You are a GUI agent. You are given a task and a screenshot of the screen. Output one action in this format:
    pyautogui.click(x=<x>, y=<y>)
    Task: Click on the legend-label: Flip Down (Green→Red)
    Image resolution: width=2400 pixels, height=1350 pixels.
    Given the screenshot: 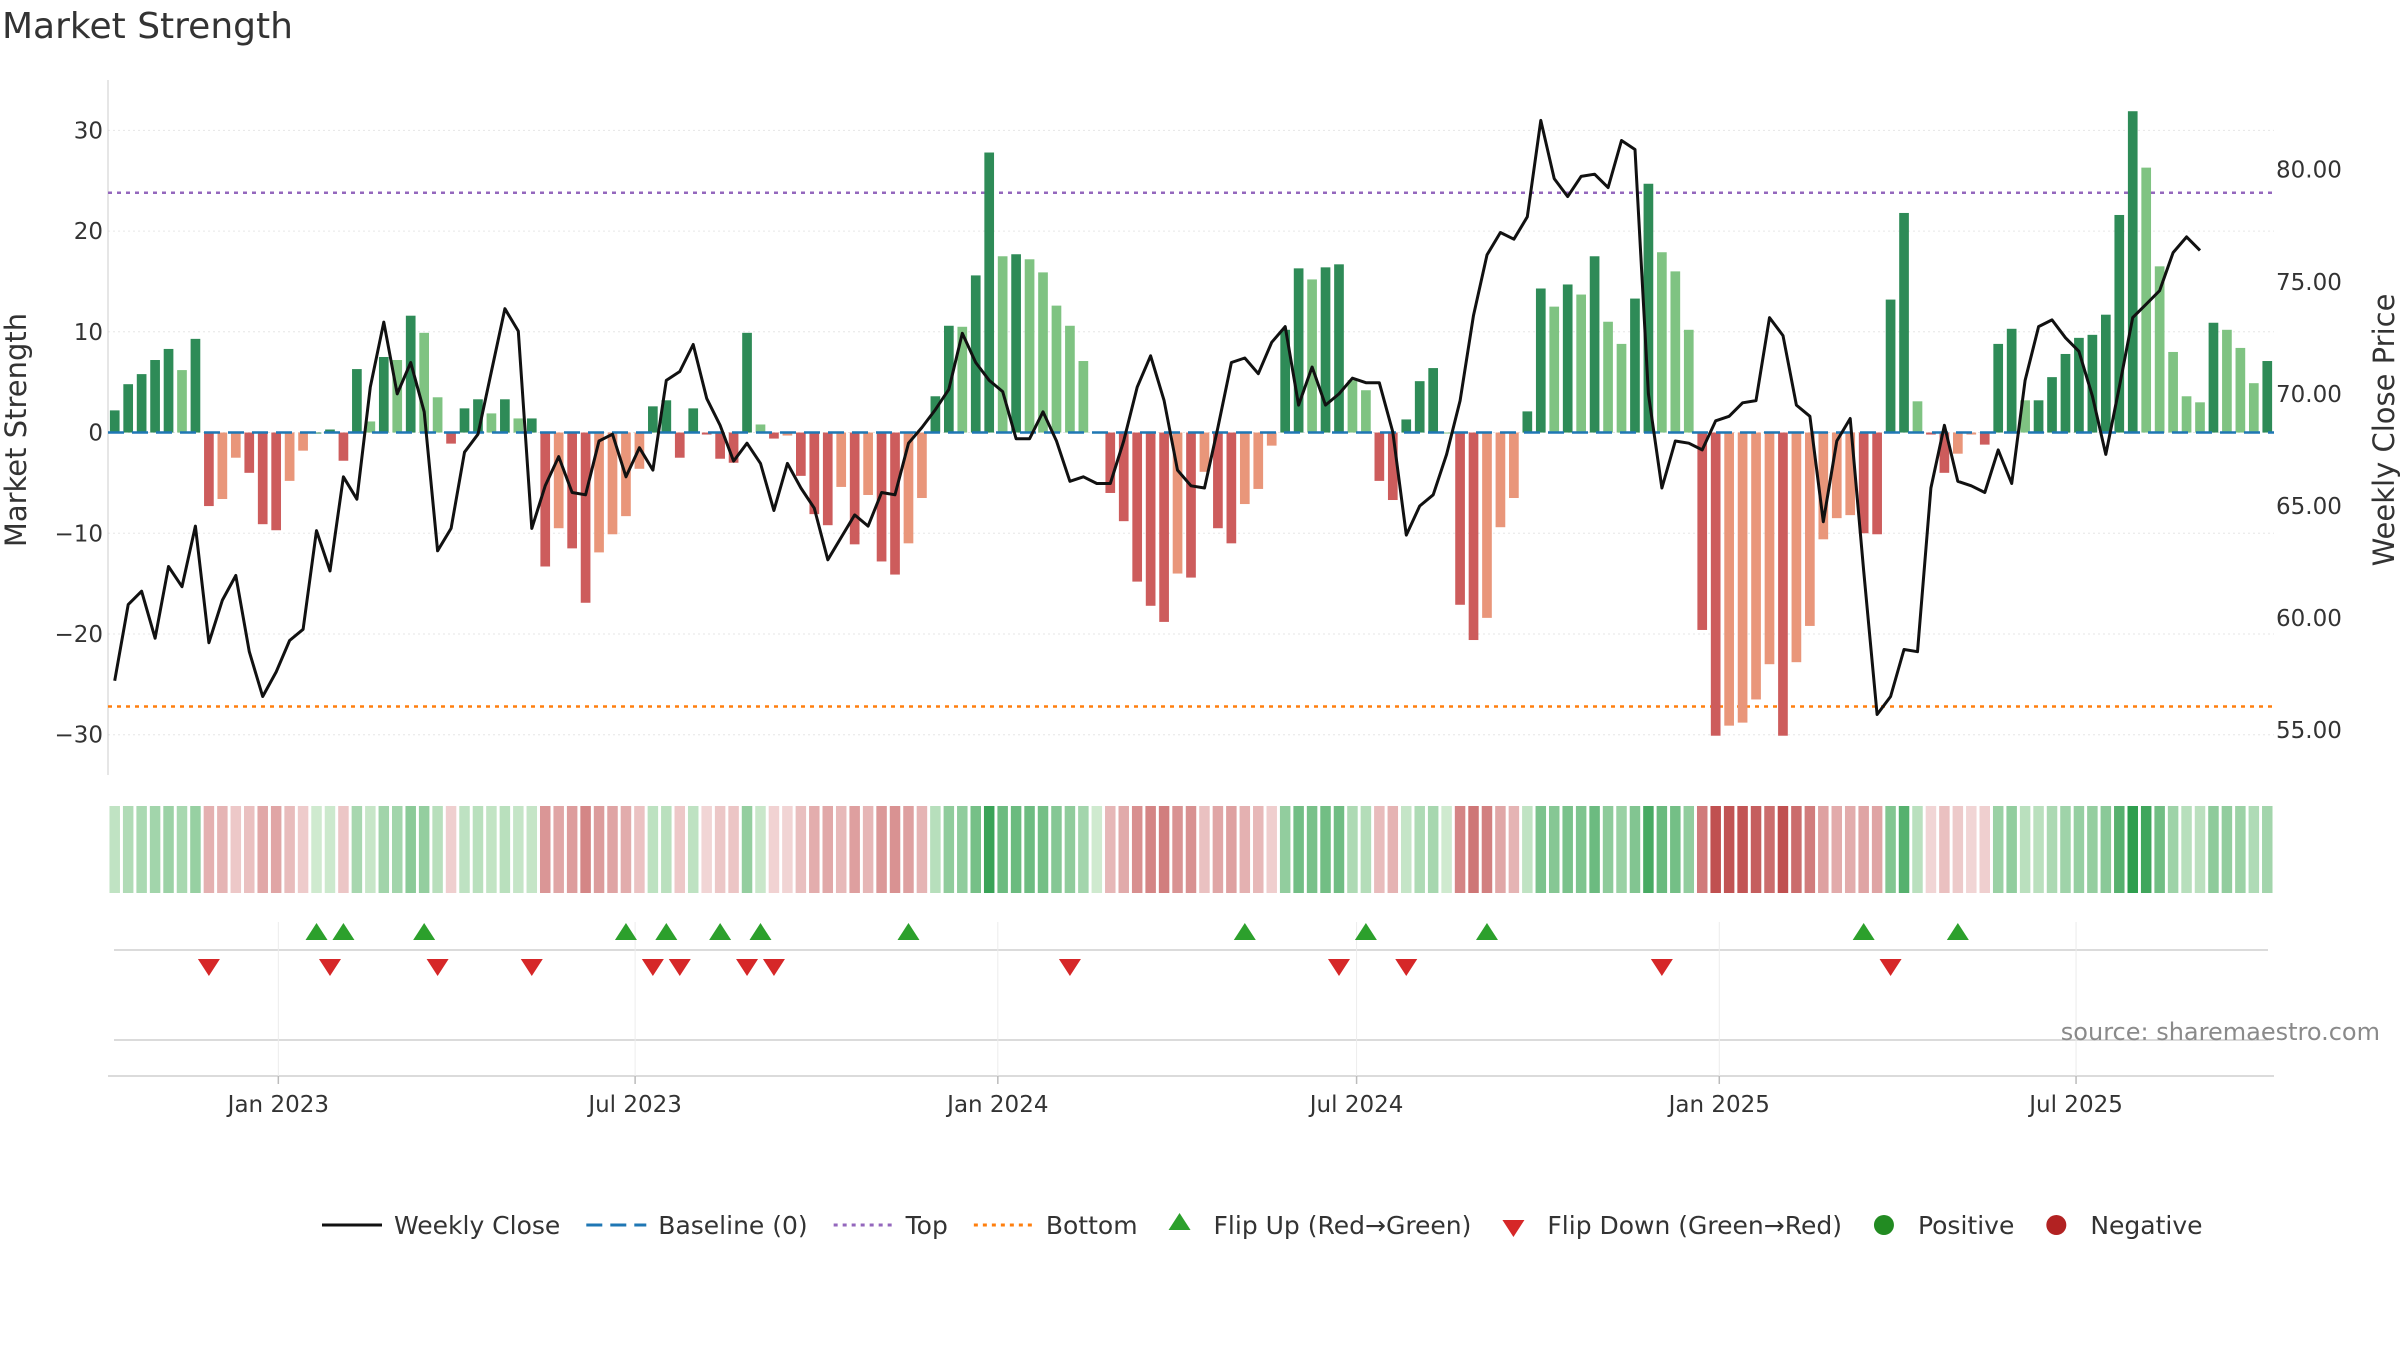 What is the action you would take?
    pyautogui.click(x=1694, y=1225)
    